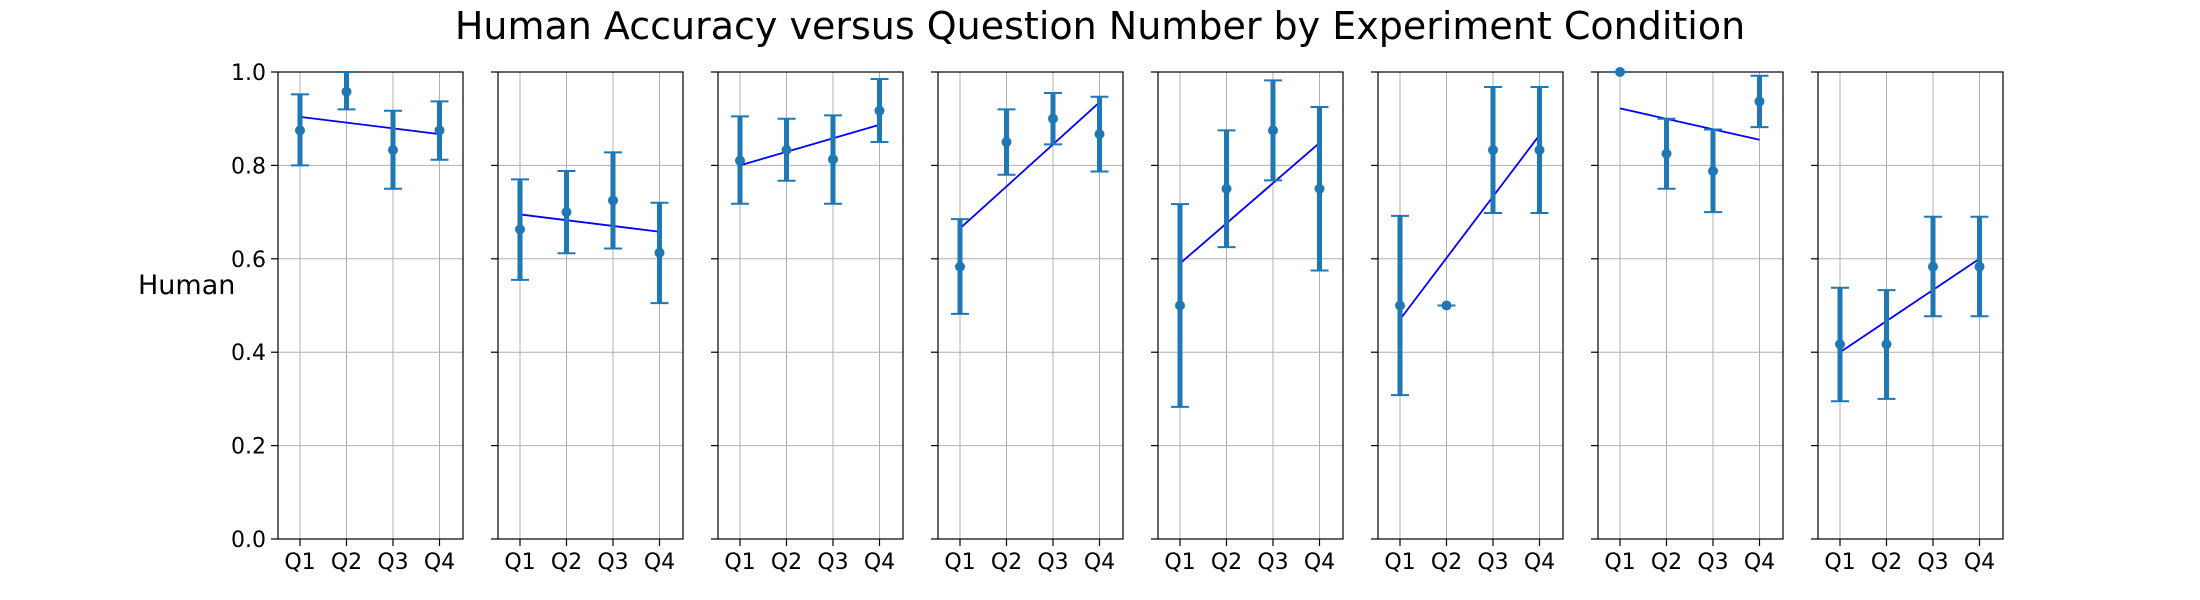 The height and width of the screenshot is (600, 2200). What do you see at coordinates (248, 540) in the screenshot?
I see `y-tick-label: 0.0` at bounding box center [248, 540].